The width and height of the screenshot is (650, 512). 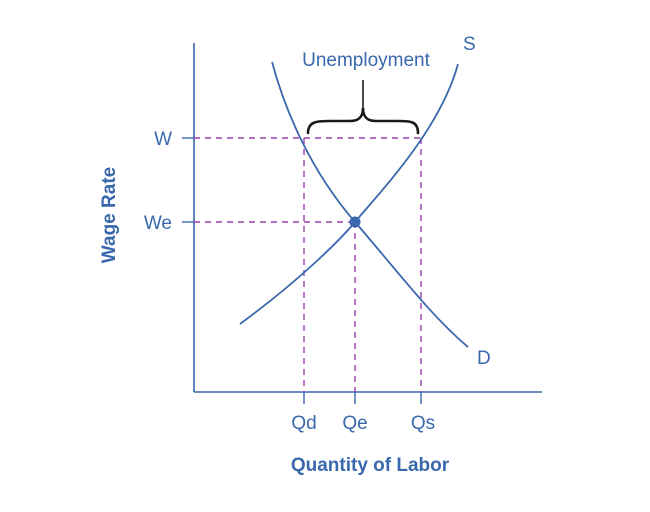 I want to click on x-tick-label-qe: Qe, so click(x=354, y=423).